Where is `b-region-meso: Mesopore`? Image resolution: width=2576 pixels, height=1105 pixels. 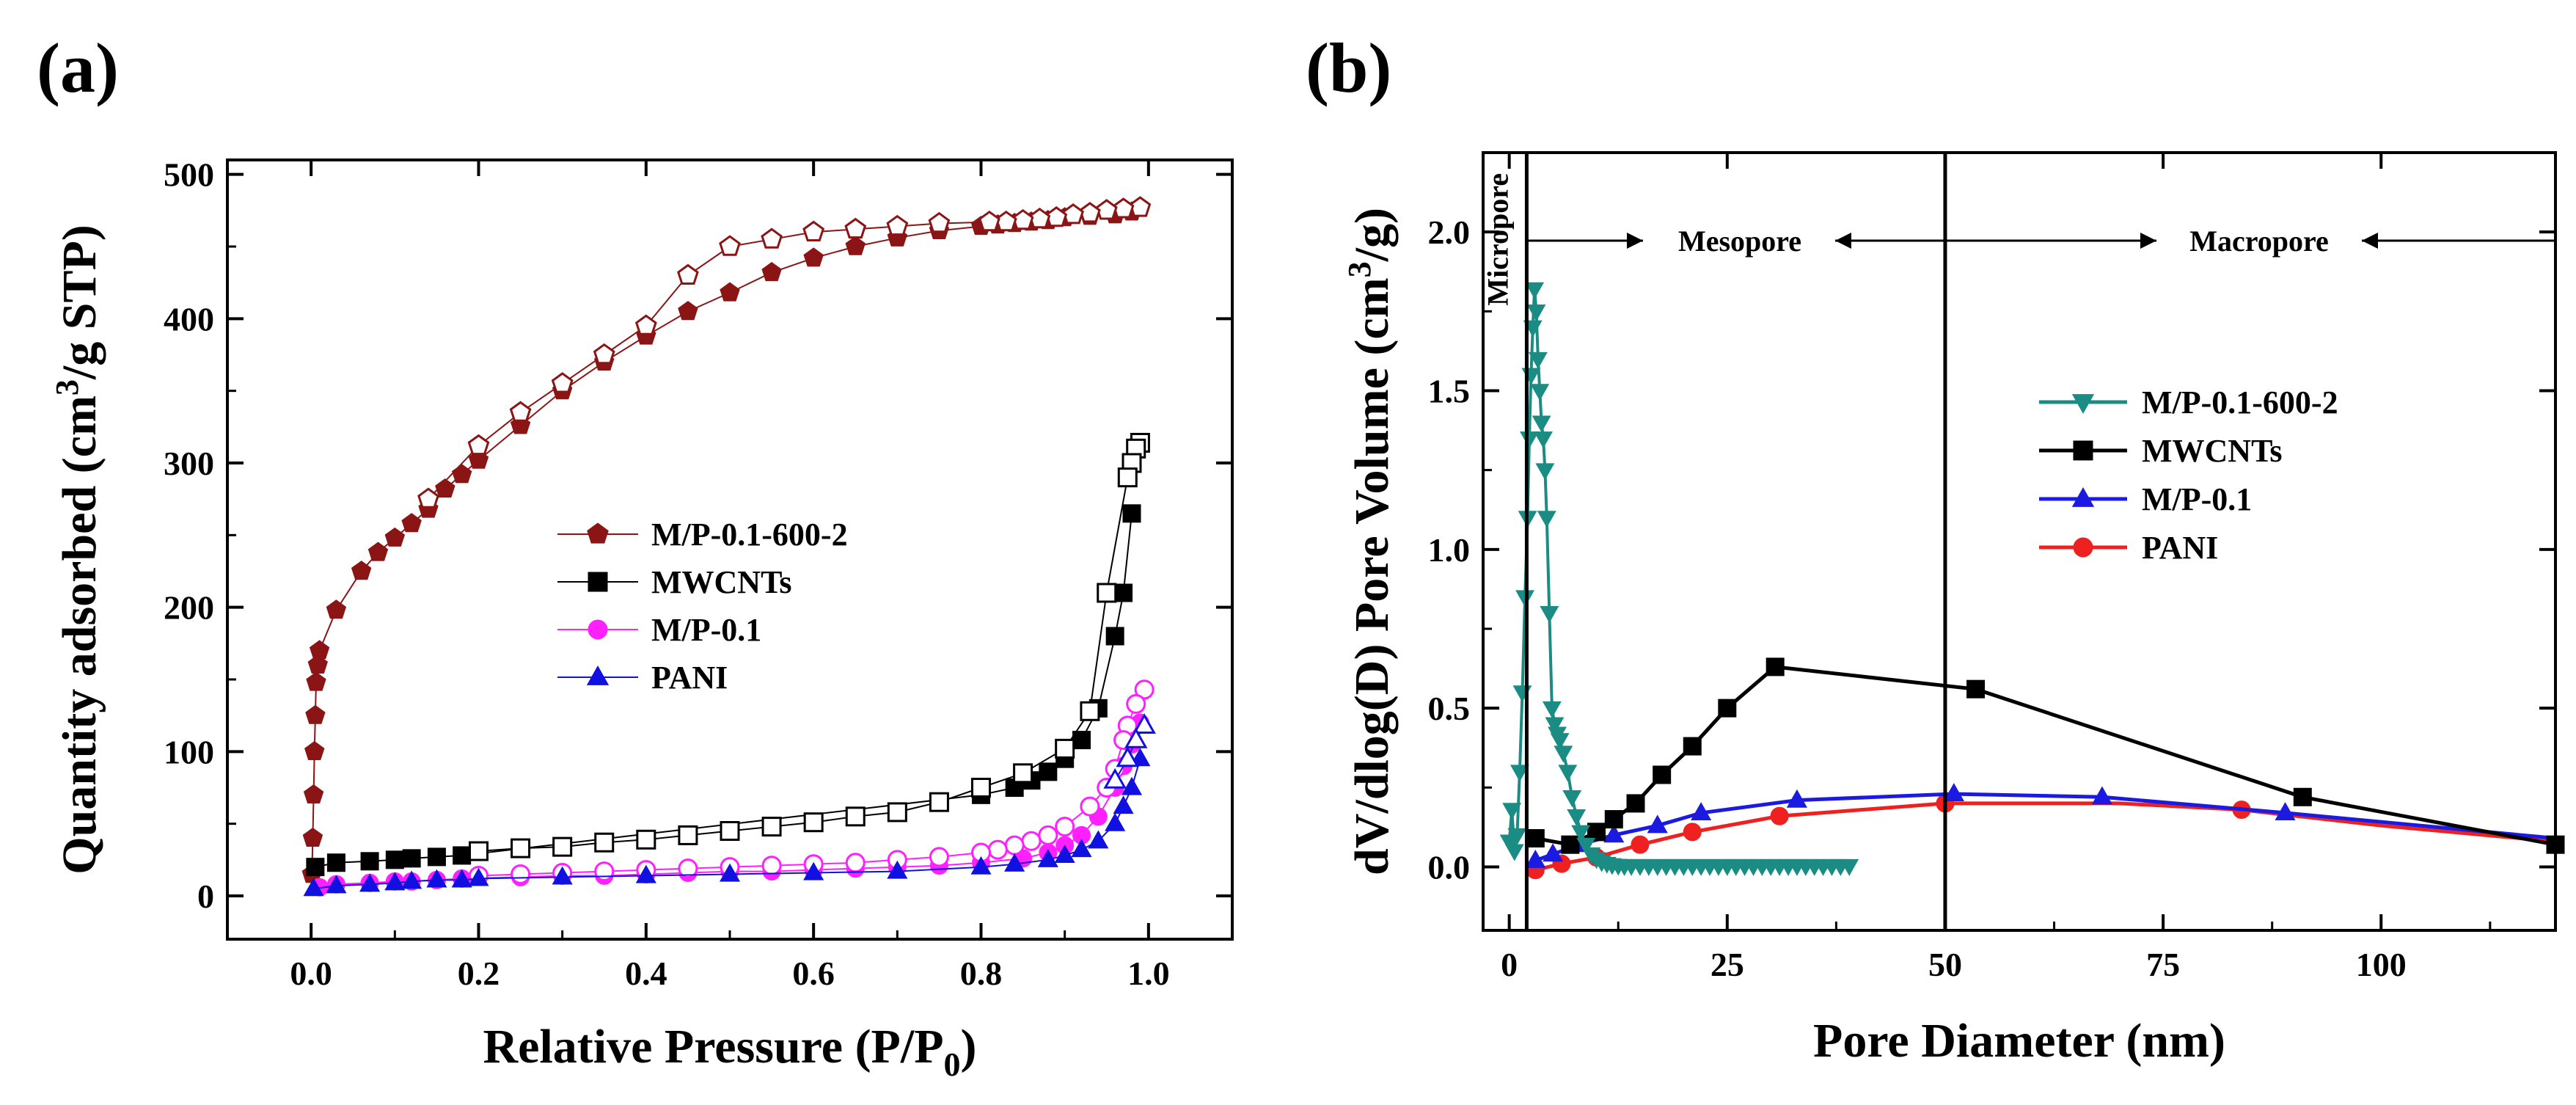 b-region-meso: Mesopore is located at coordinates (1740, 242).